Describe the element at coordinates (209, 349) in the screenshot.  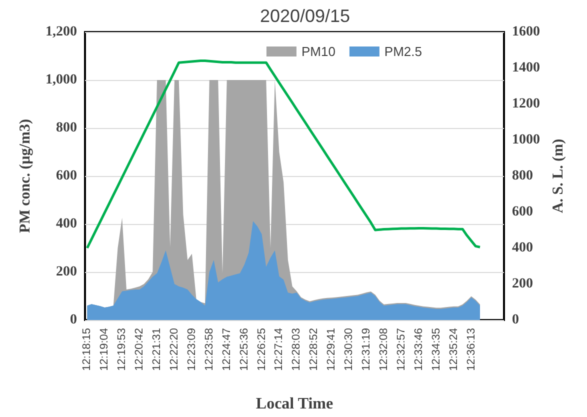
I see `x-tick-label: 12:23:58` at that location.